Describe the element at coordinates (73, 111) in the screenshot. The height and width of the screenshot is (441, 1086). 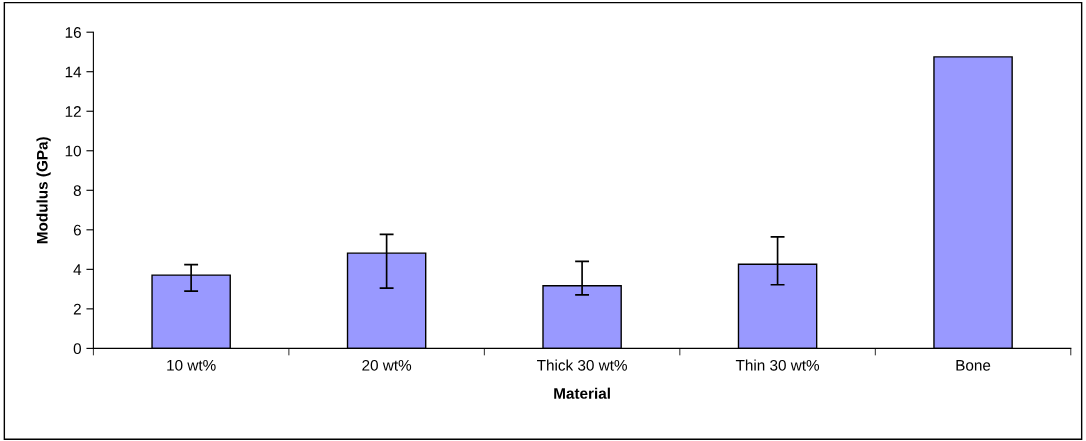
I see `y-tick-label: 12` at that location.